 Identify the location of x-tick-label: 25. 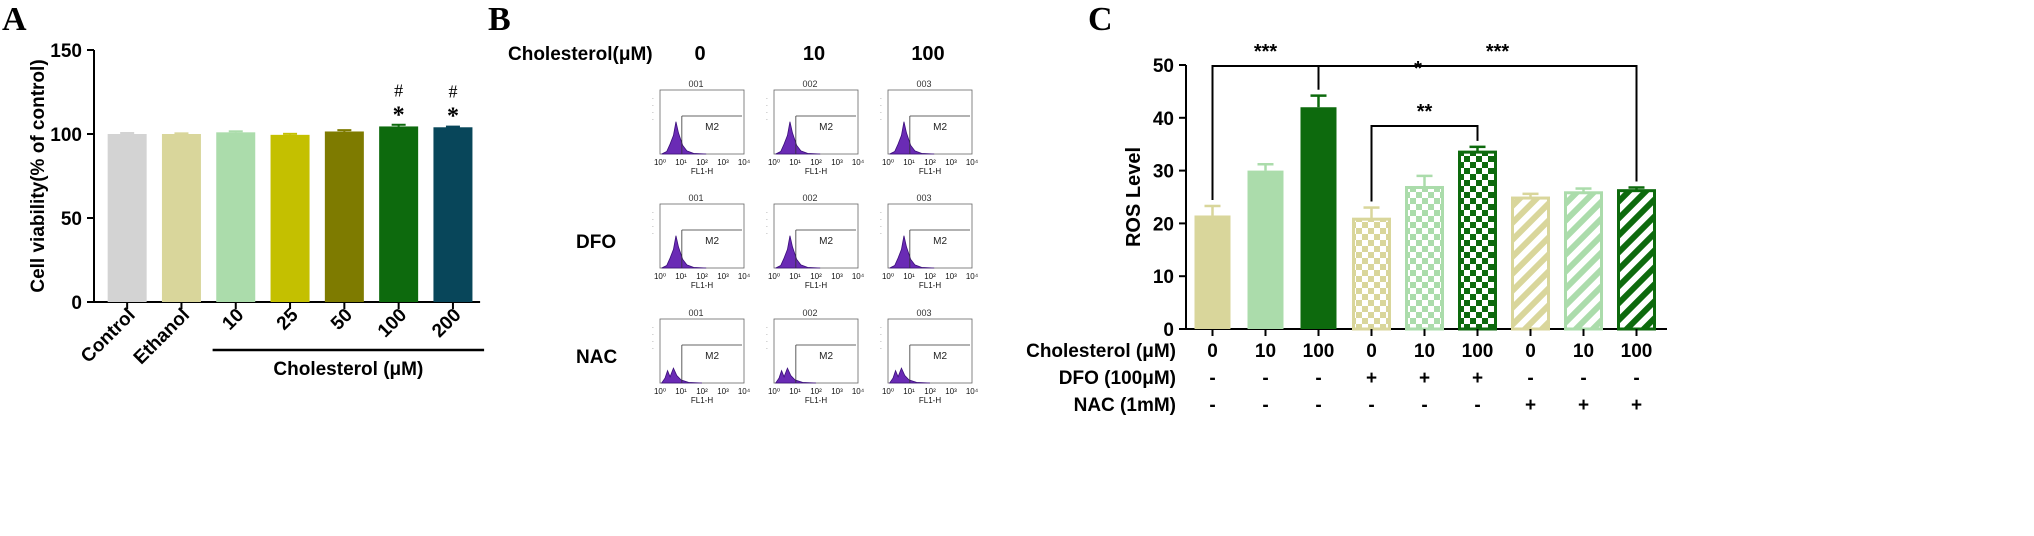
(288, 319).